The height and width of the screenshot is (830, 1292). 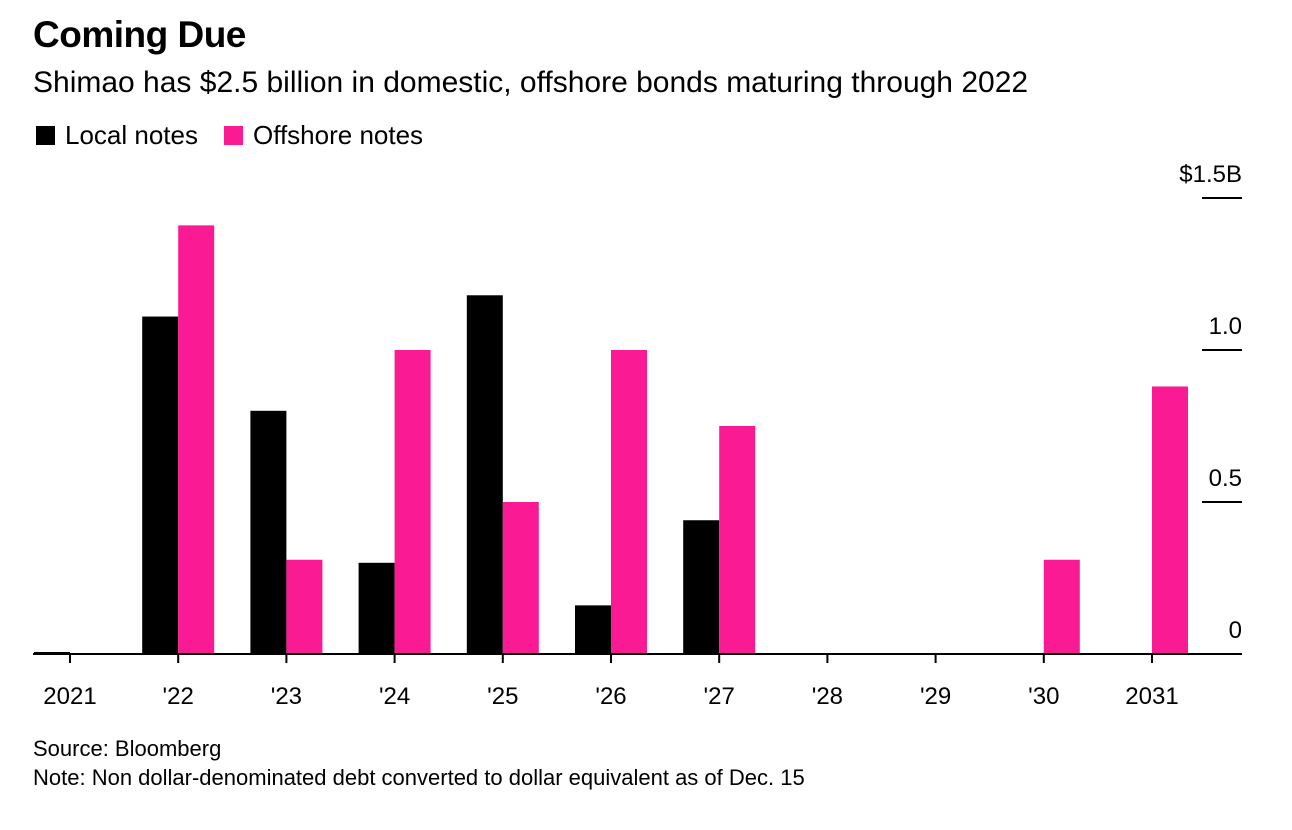 I want to click on x-tick-label: '28, so click(x=827, y=696).